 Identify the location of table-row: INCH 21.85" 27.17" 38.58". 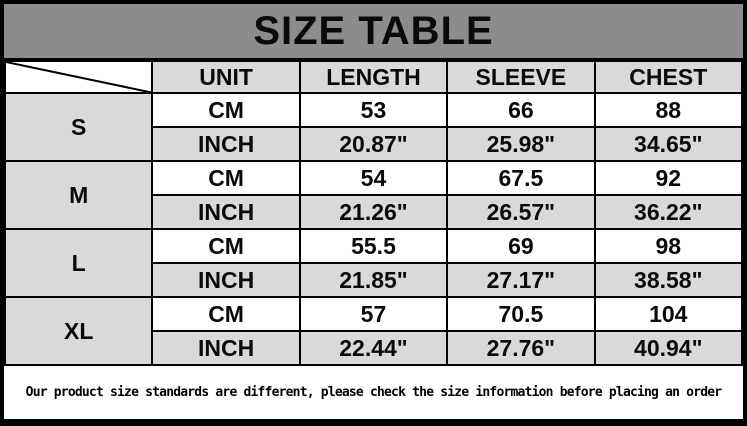
(374, 280).